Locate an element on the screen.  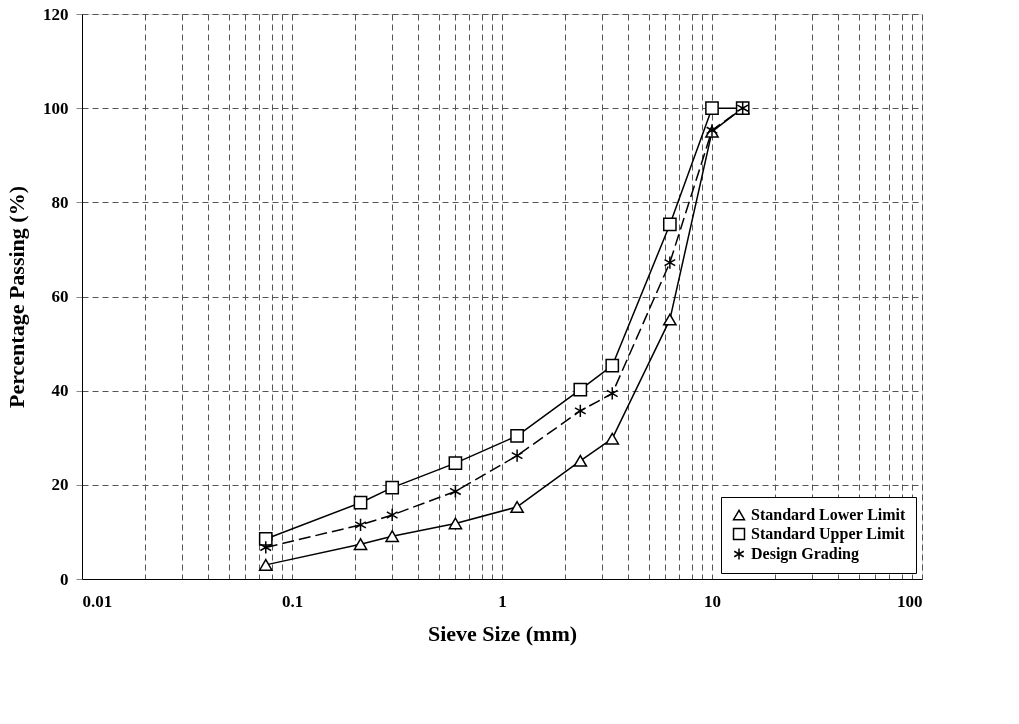
legend-label: Design Grading is located at coordinates (805, 554).